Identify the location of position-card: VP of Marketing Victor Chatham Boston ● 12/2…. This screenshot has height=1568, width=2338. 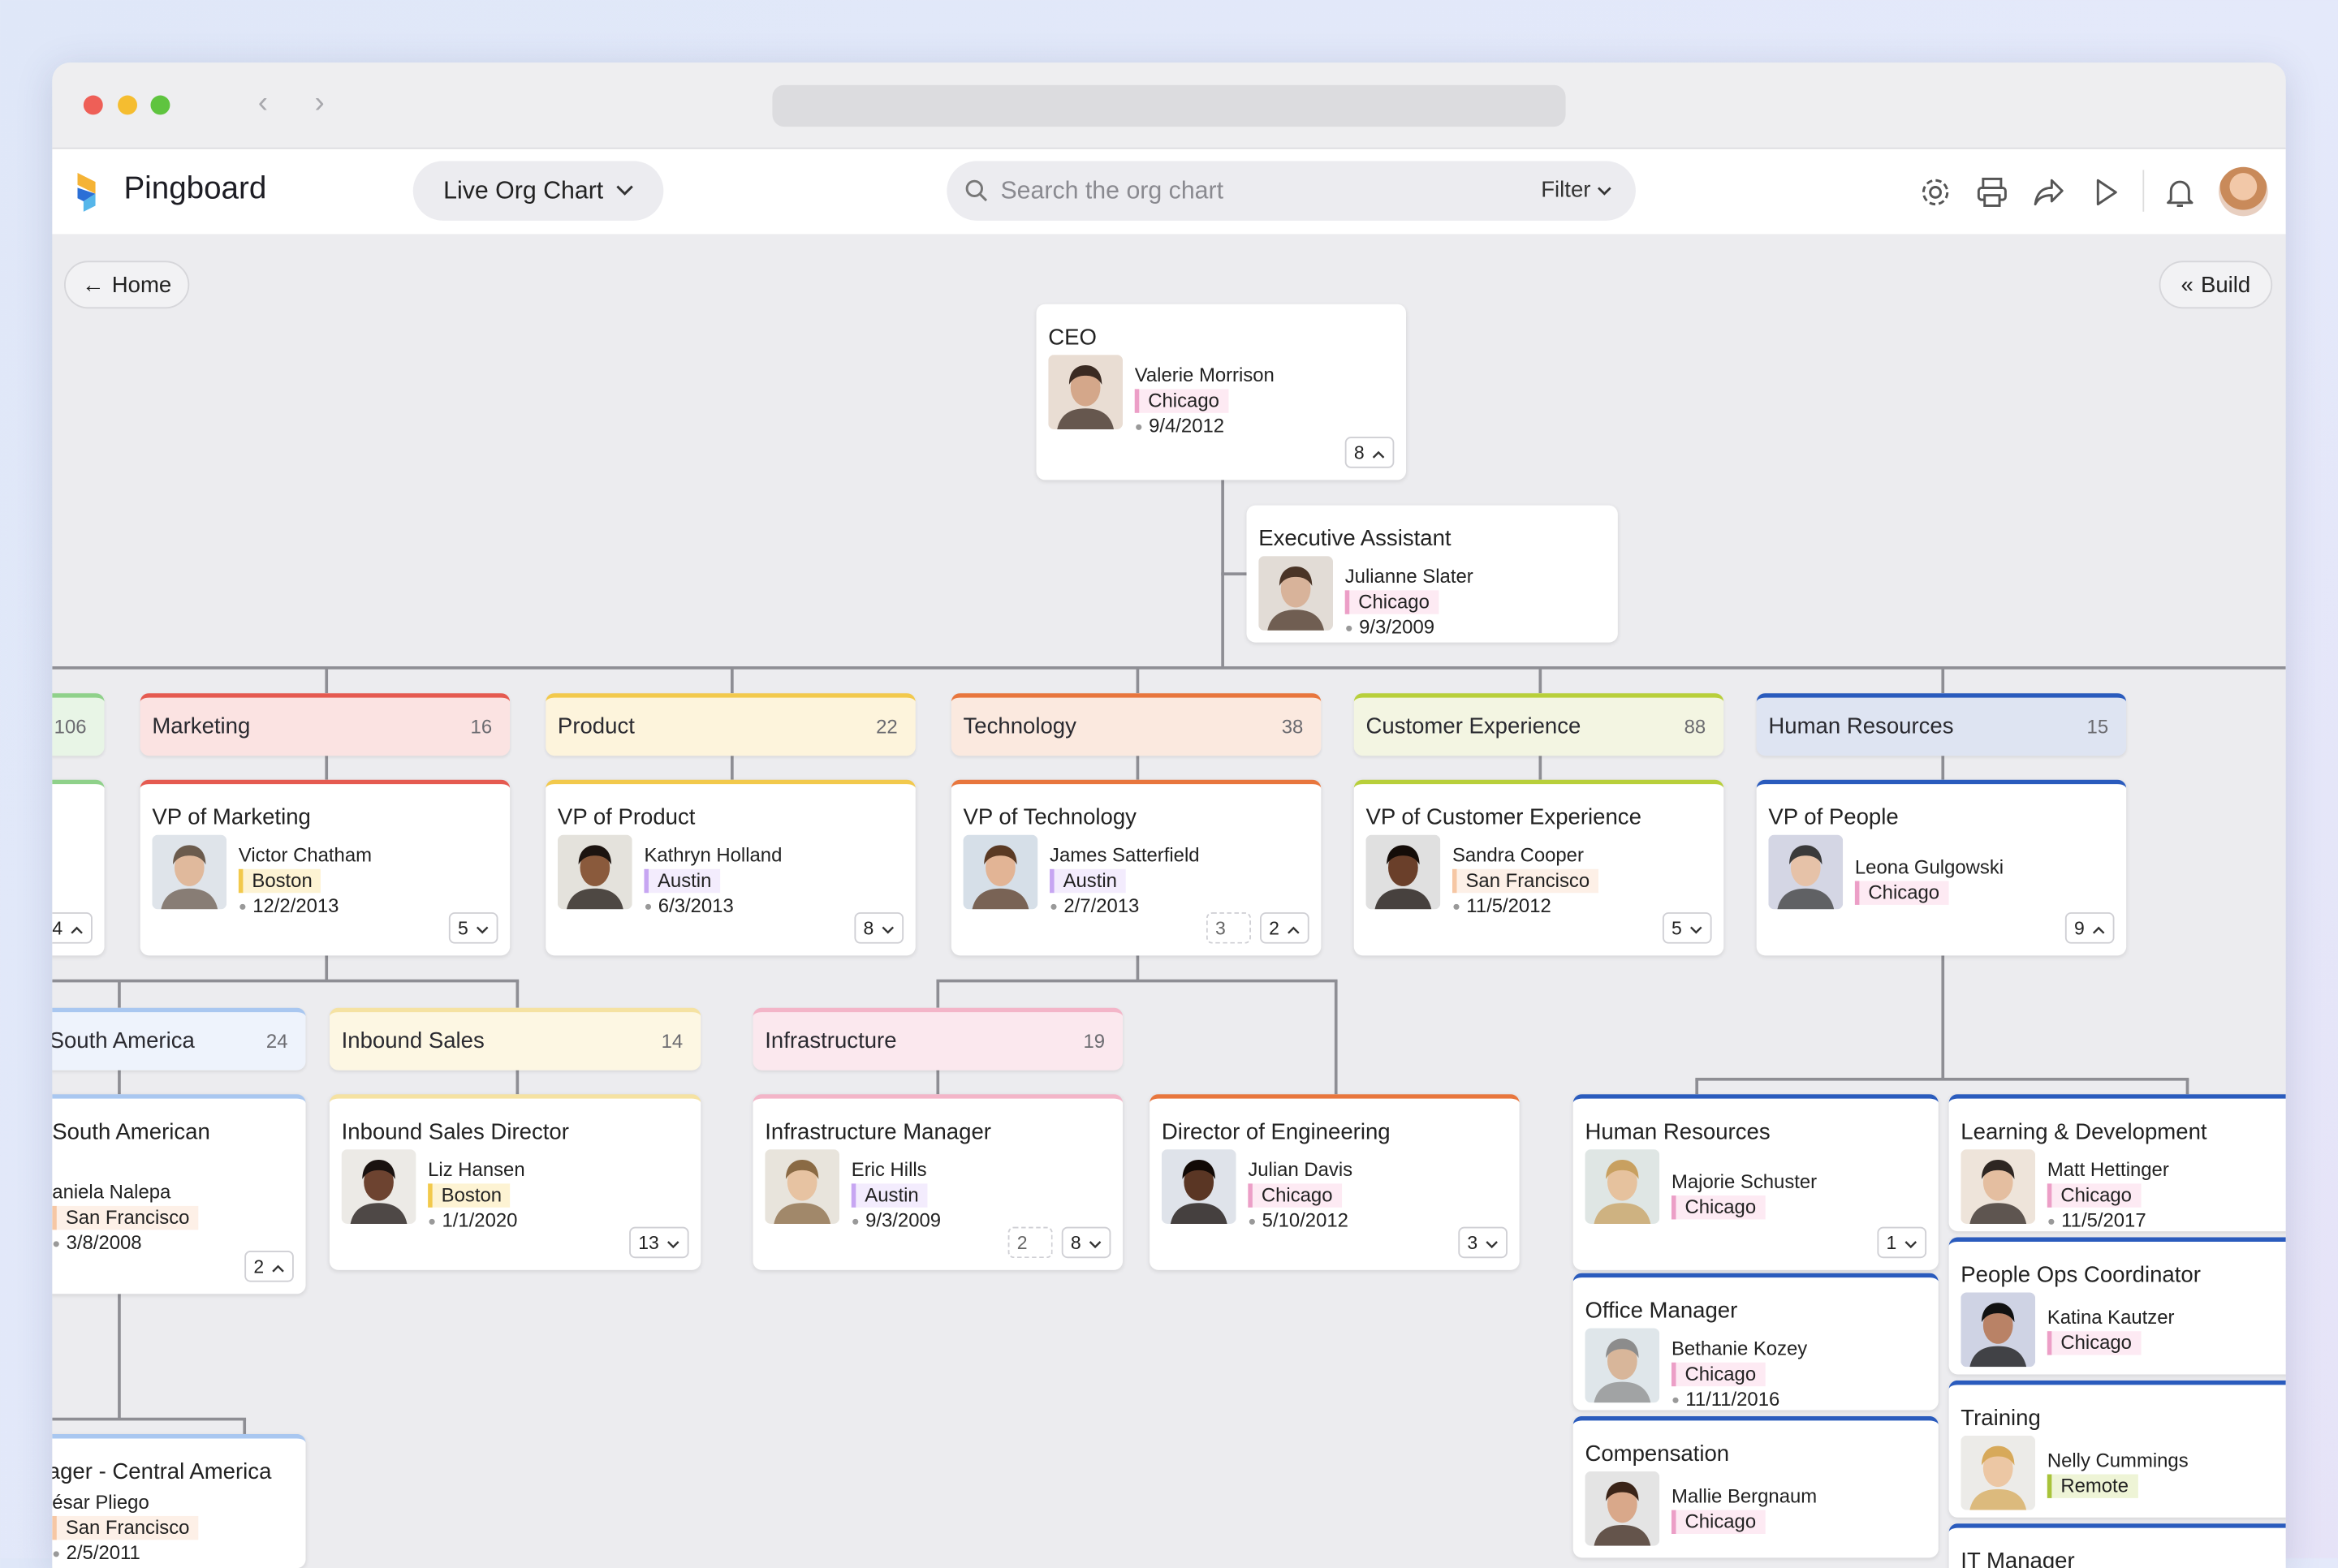
(325, 868).